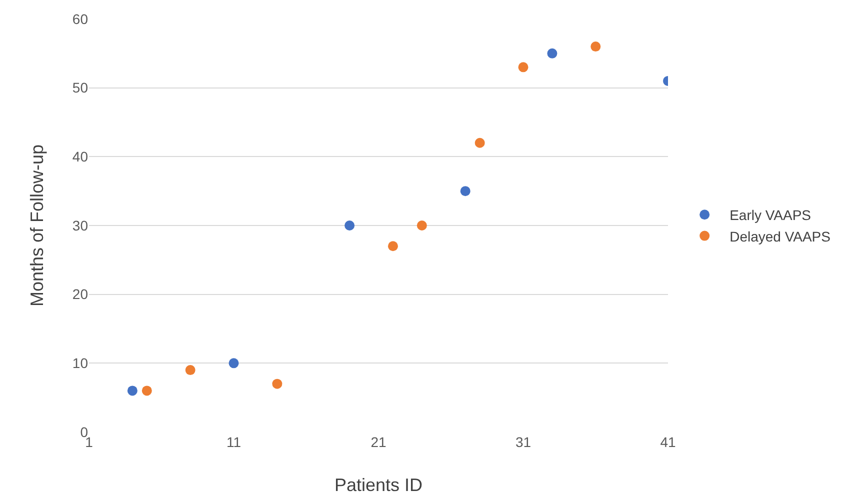 This screenshot has width=859, height=495. What do you see at coordinates (771, 215) in the screenshot?
I see `legend-label: Early VAAPS` at bounding box center [771, 215].